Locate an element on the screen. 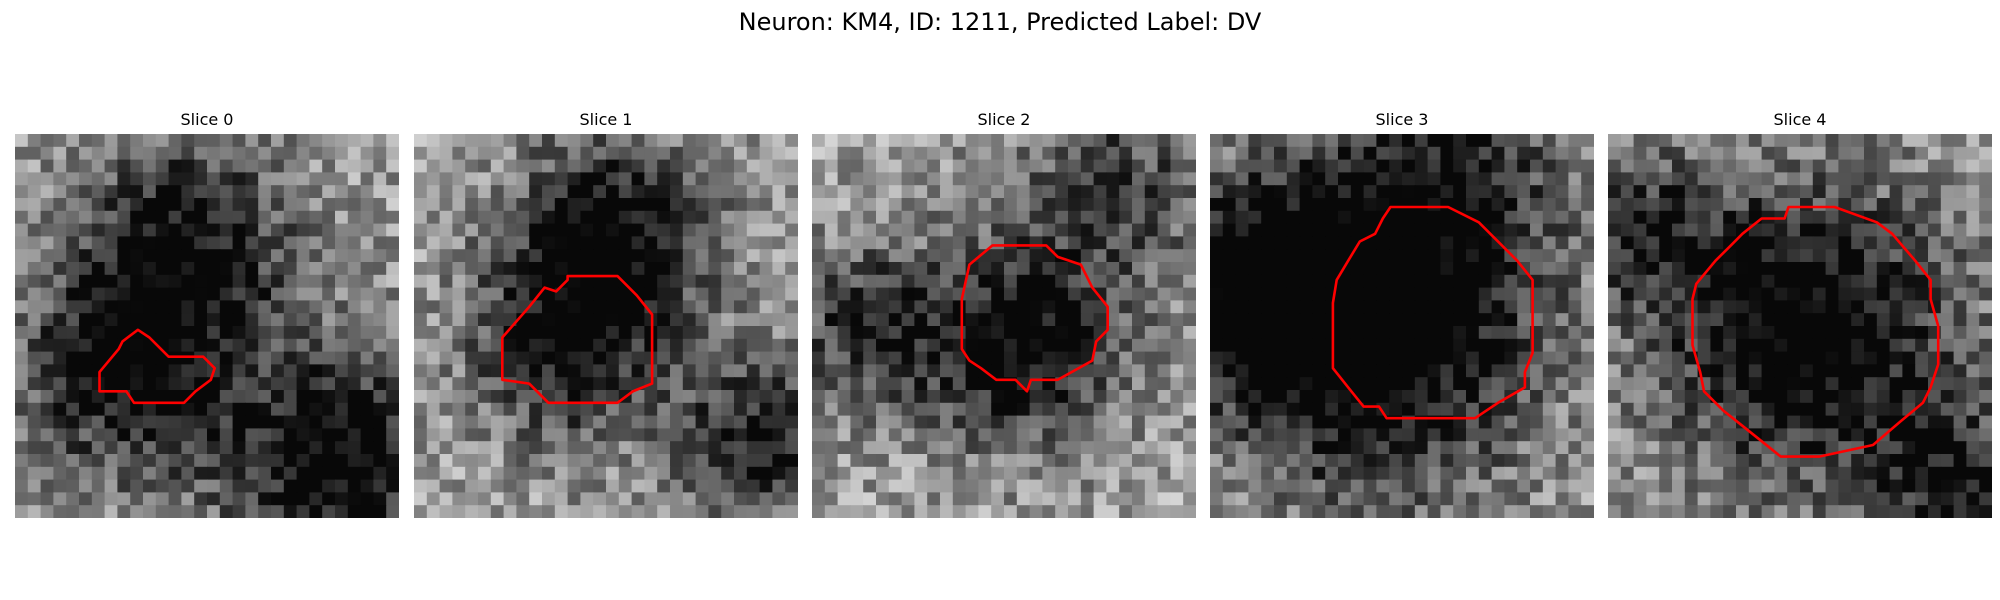  panel-slice-4: Slice 4 is located at coordinates (1800, 313).